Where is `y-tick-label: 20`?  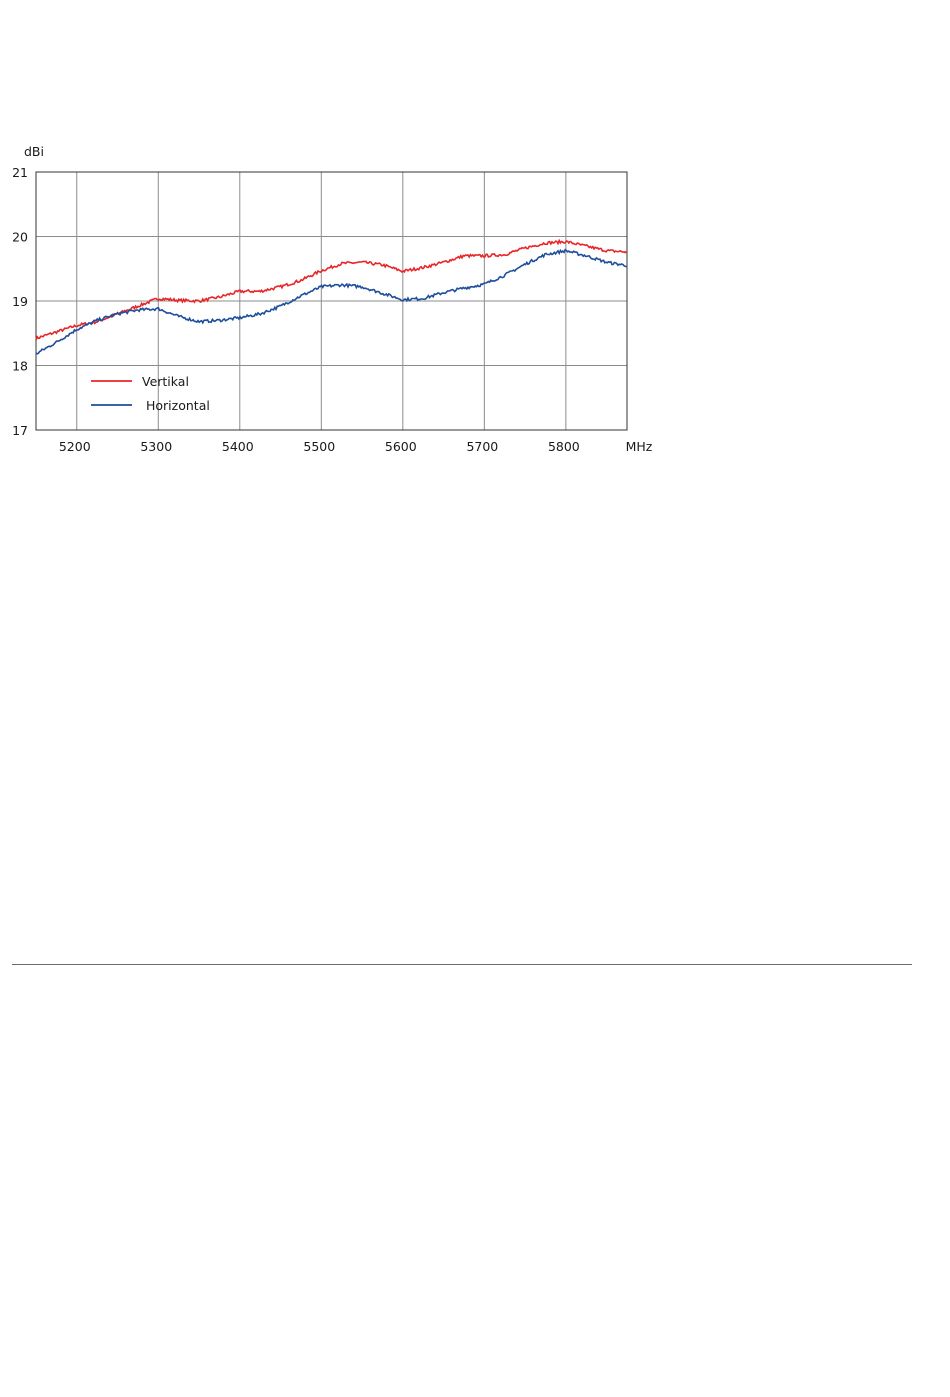
y-tick-label: 20 is located at coordinates (20, 237).